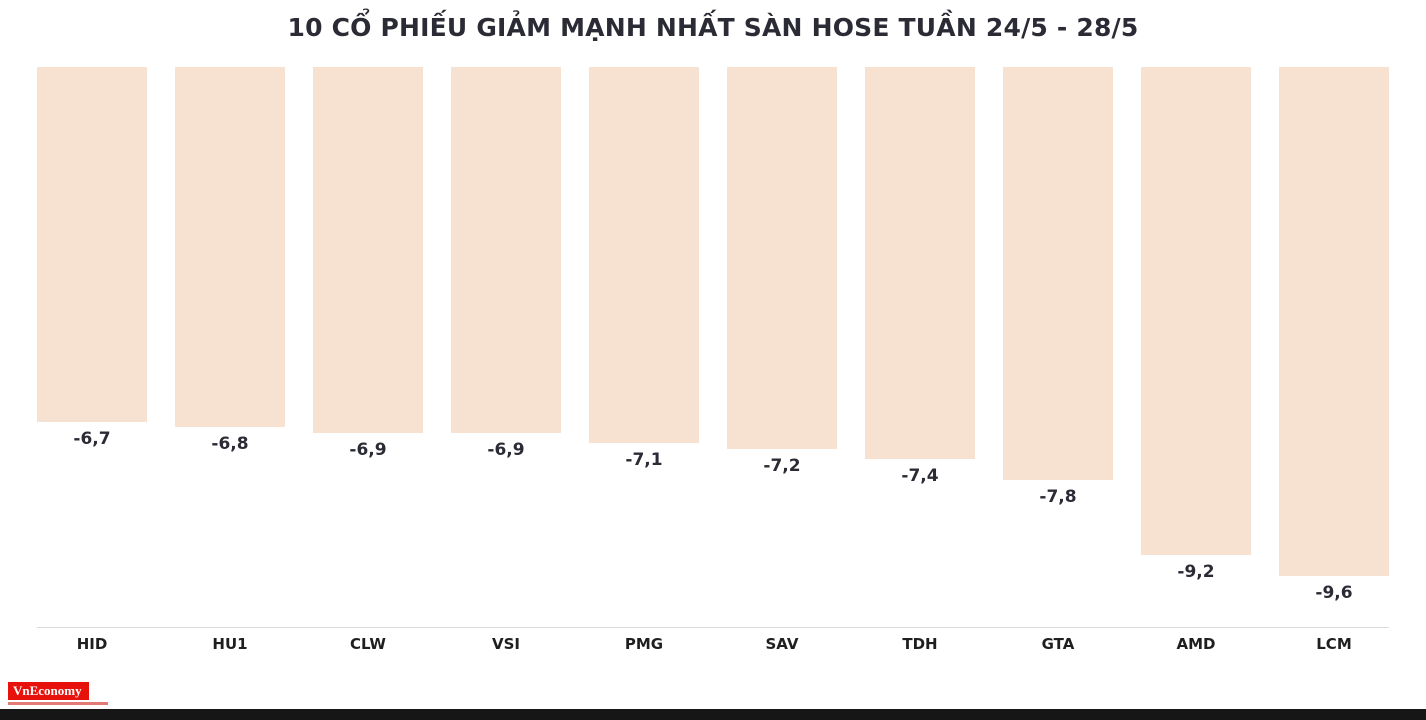 This screenshot has width=1426, height=720. I want to click on bar-column-LCM: -9,6, so click(1334, 335).